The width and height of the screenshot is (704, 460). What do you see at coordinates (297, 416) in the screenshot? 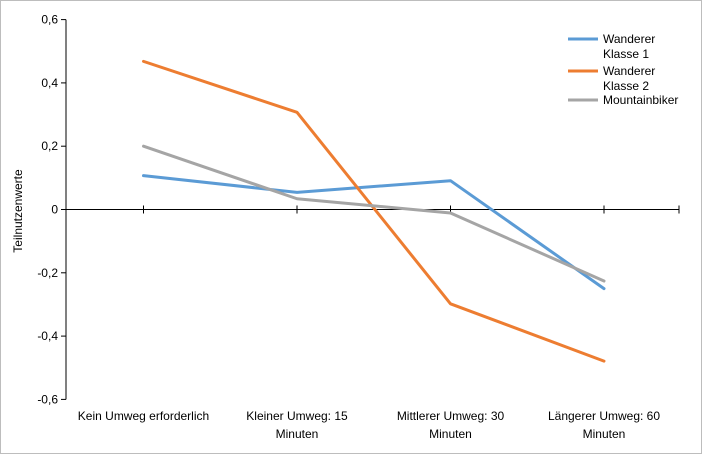
I see `x-category-label-line: Kleiner Umweg: 15` at bounding box center [297, 416].